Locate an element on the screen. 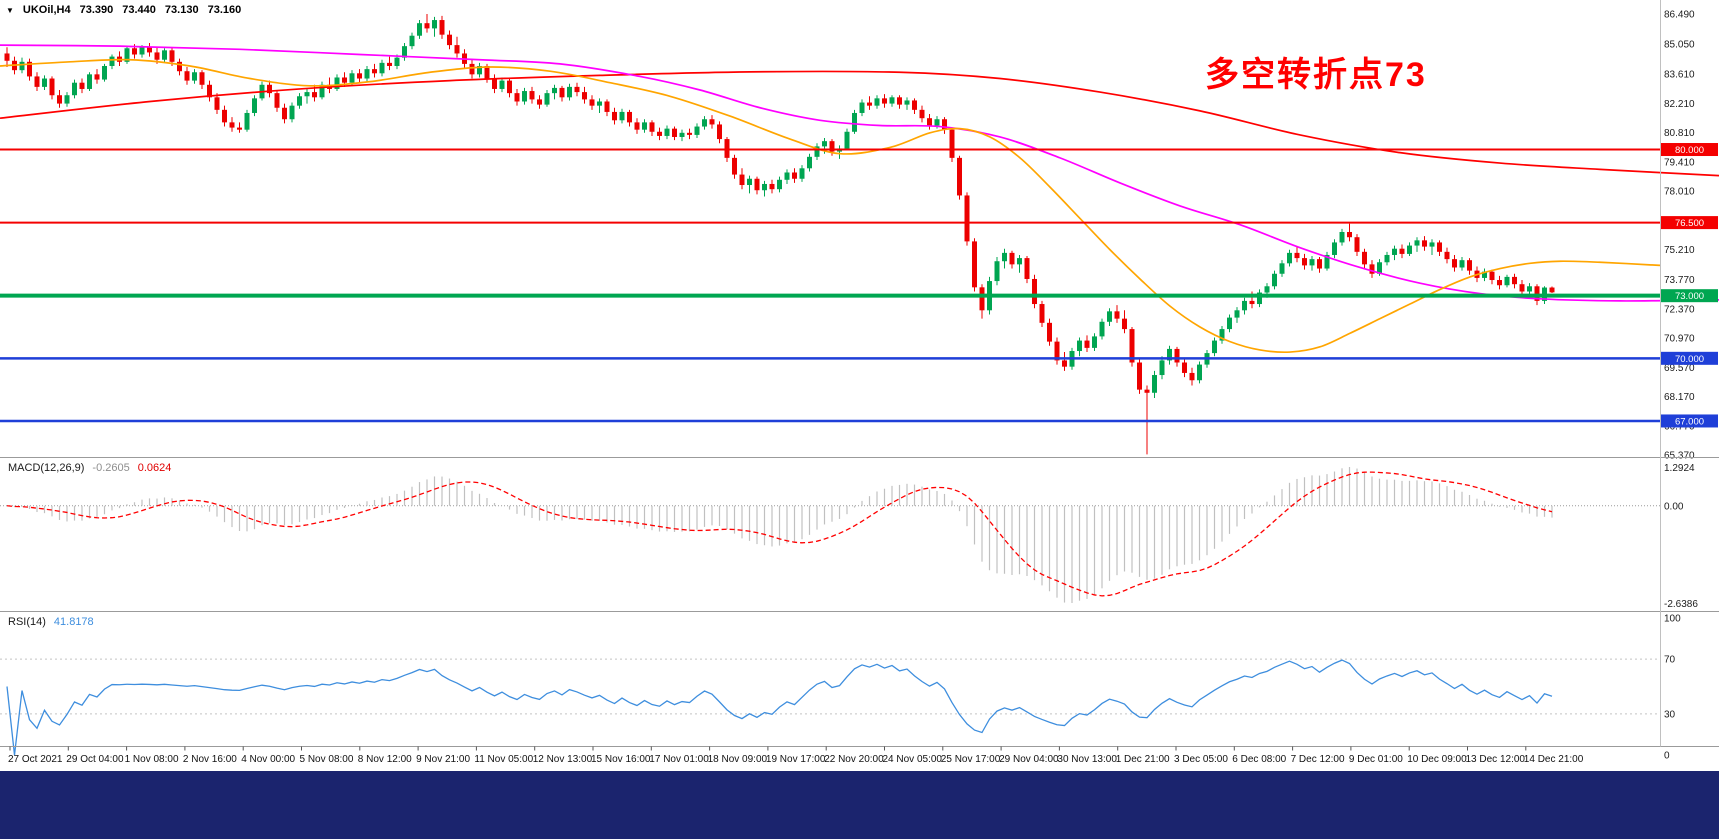 This screenshot has height=839, width=1719. time-label: 18 Nov 09:00 is located at coordinates (737, 759).